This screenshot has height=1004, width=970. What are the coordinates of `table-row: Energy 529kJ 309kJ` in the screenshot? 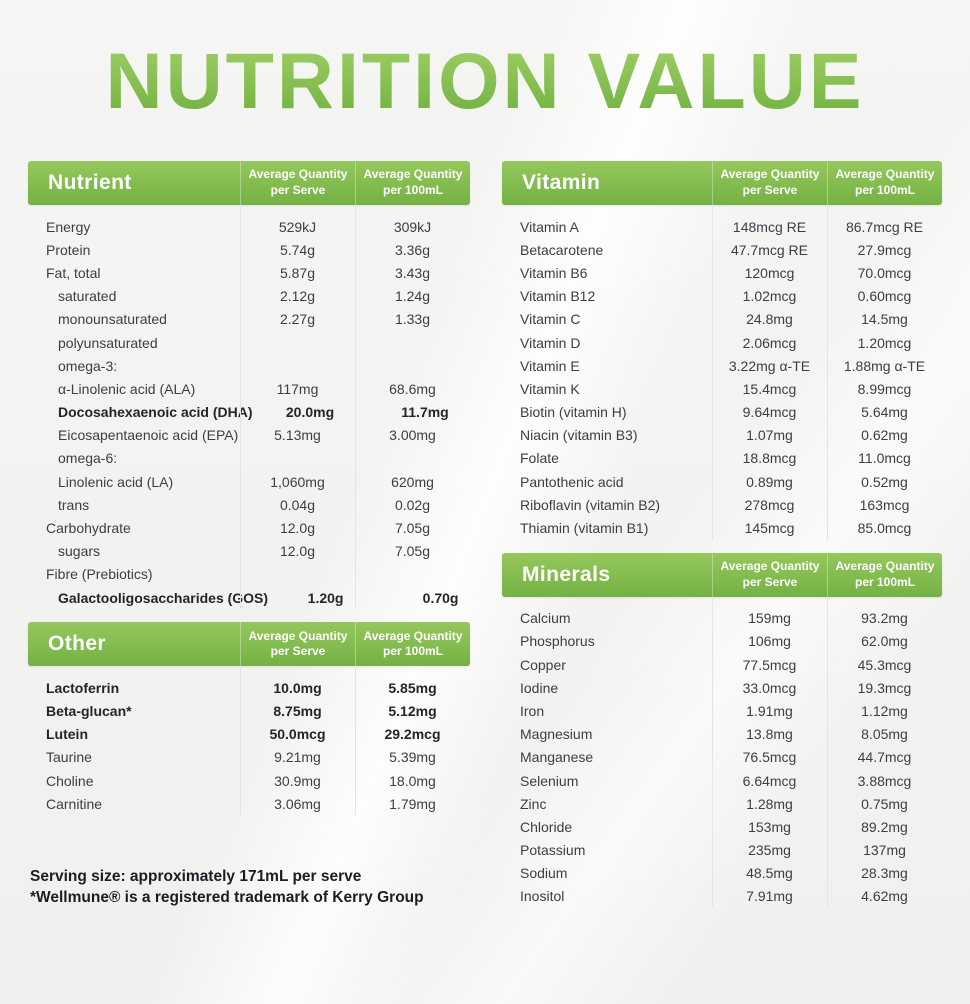 It's located at (249, 226).